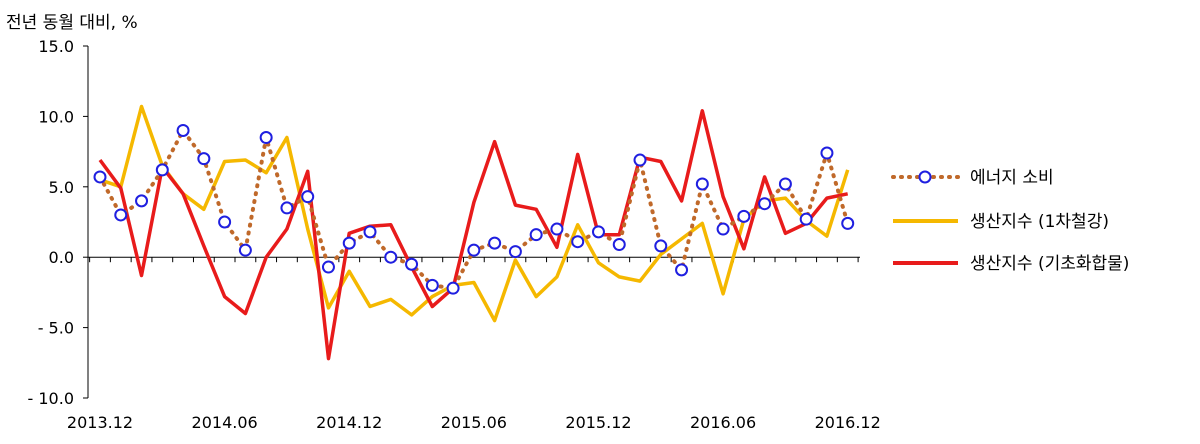 This screenshot has width=1200, height=444. Describe the element at coordinates (474, 422) in the screenshot. I see `x-tick-label: 2015.06` at that location.